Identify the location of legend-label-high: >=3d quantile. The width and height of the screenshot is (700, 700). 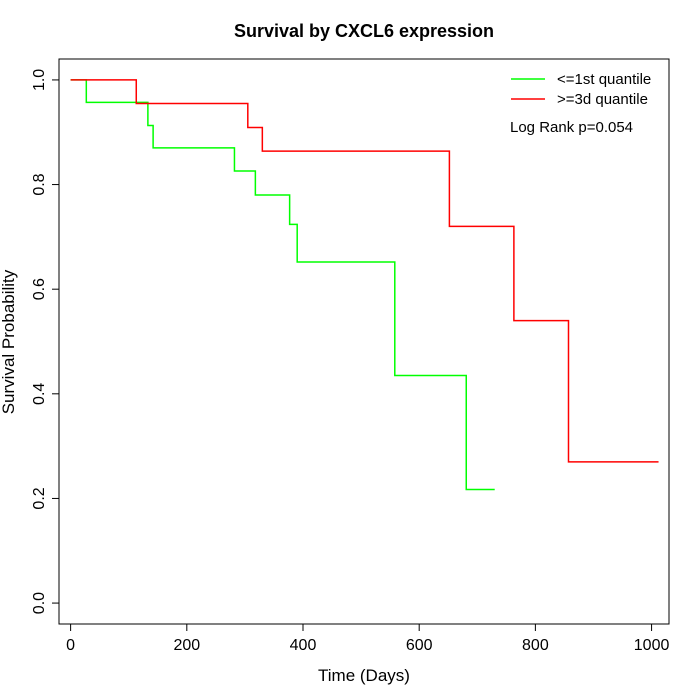
(602, 99).